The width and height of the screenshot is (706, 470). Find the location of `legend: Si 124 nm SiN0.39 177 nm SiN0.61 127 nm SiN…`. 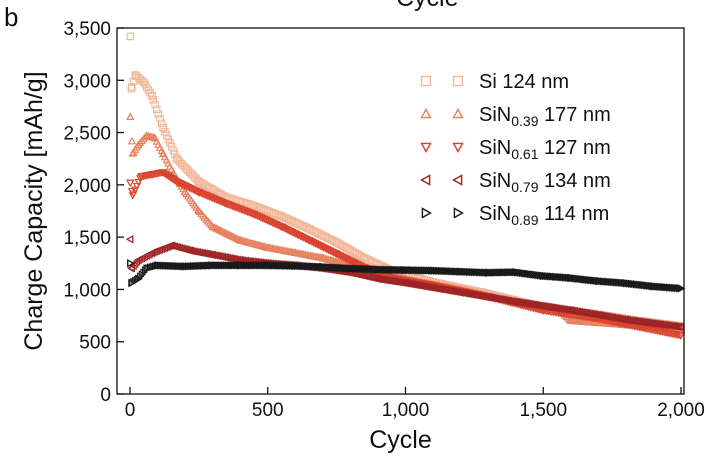

legend: Si 124 nm SiN0.39 177 nm SiN0.61 127 nm SiN… is located at coordinates (515, 149).